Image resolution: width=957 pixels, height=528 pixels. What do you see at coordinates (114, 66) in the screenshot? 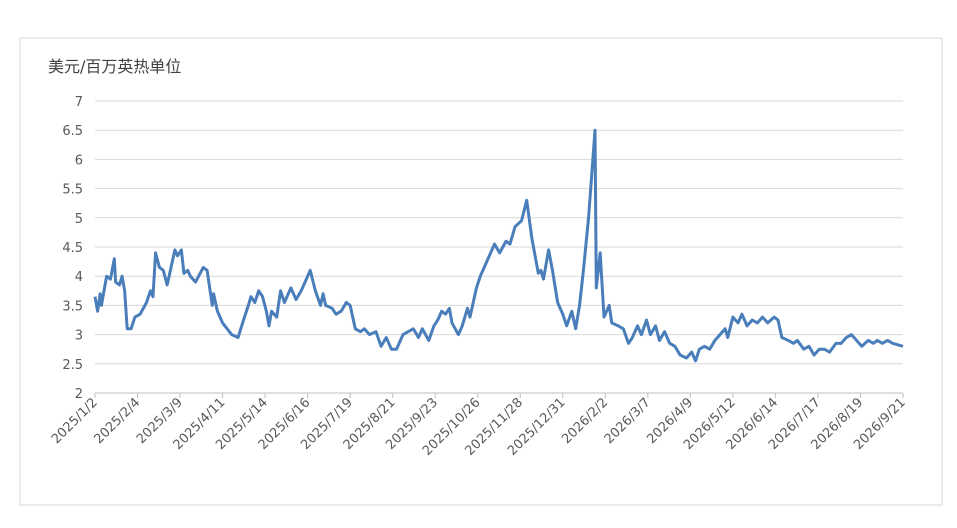
I see `y-axis-title: 美元/百万英热单位` at bounding box center [114, 66].